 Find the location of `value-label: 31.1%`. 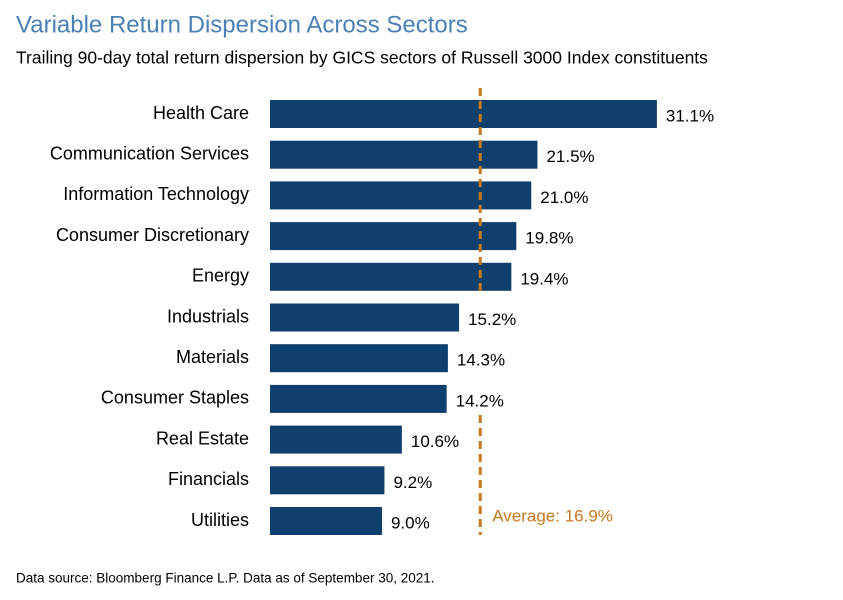

value-label: 31.1% is located at coordinates (690, 115).